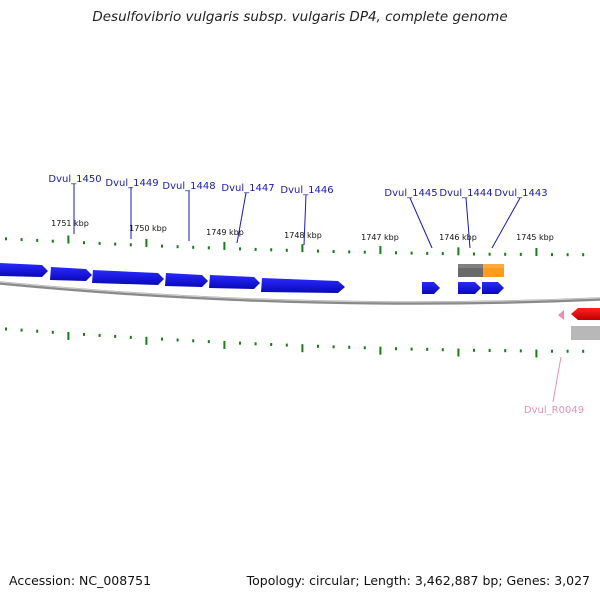 This screenshot has height=600, width=600. I want to click on feature-block-orange, so click(493, 270).